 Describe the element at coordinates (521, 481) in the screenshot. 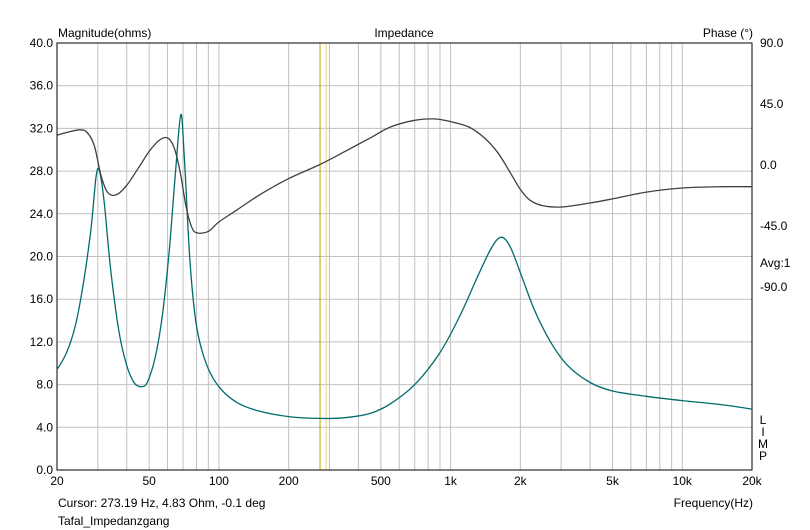

I see `x-tick-label: 2k` at that location.